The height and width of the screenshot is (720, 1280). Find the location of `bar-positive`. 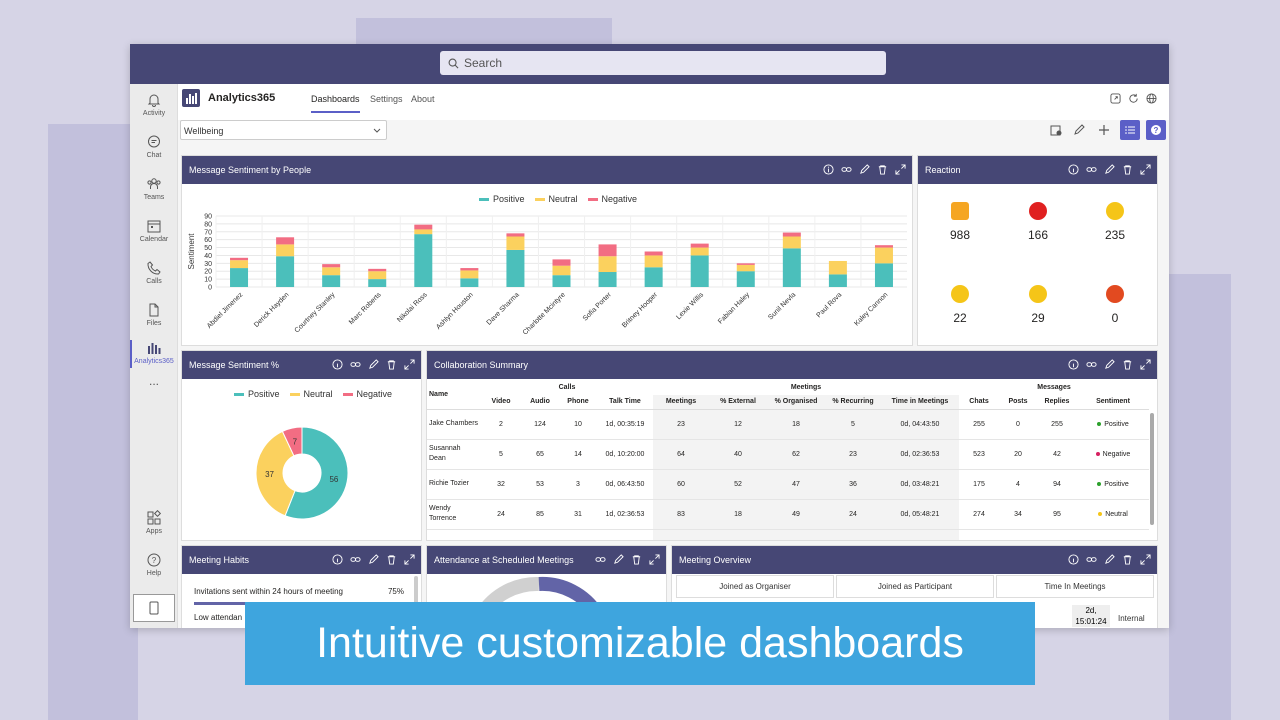

bar-positive is located at coordinates (837, 280).